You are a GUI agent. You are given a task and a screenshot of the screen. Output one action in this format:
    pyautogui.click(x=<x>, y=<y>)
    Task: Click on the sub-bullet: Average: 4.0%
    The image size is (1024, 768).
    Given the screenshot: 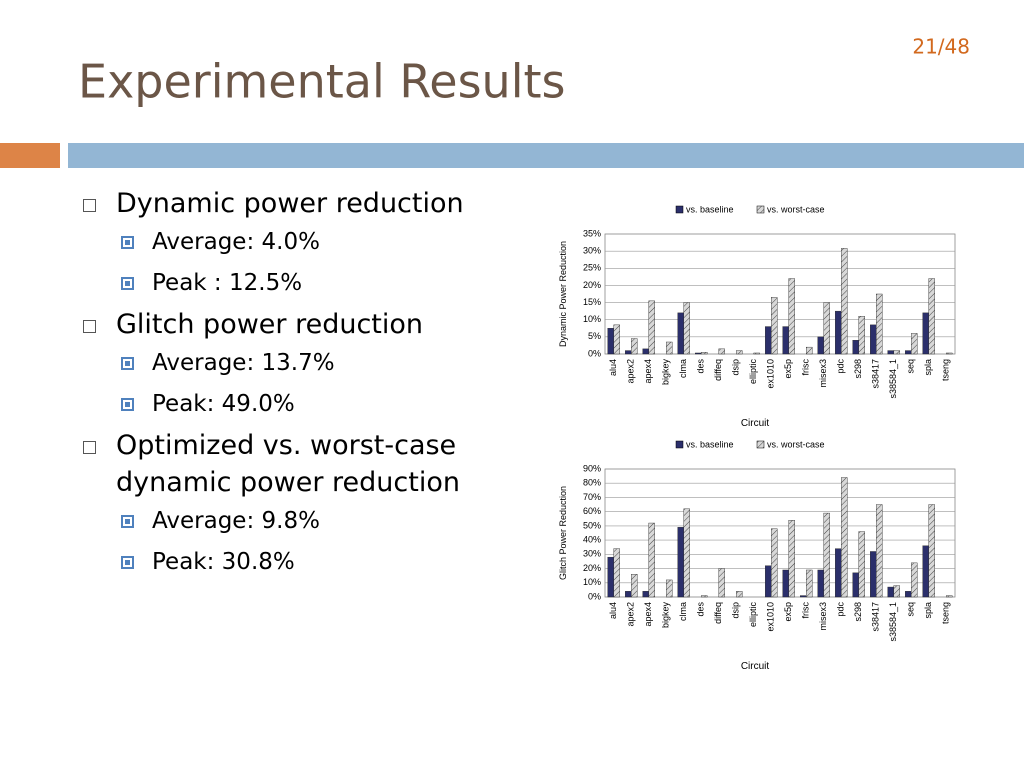 What is the action you would take?
    pyautogui.click(x=293, y=242)
    